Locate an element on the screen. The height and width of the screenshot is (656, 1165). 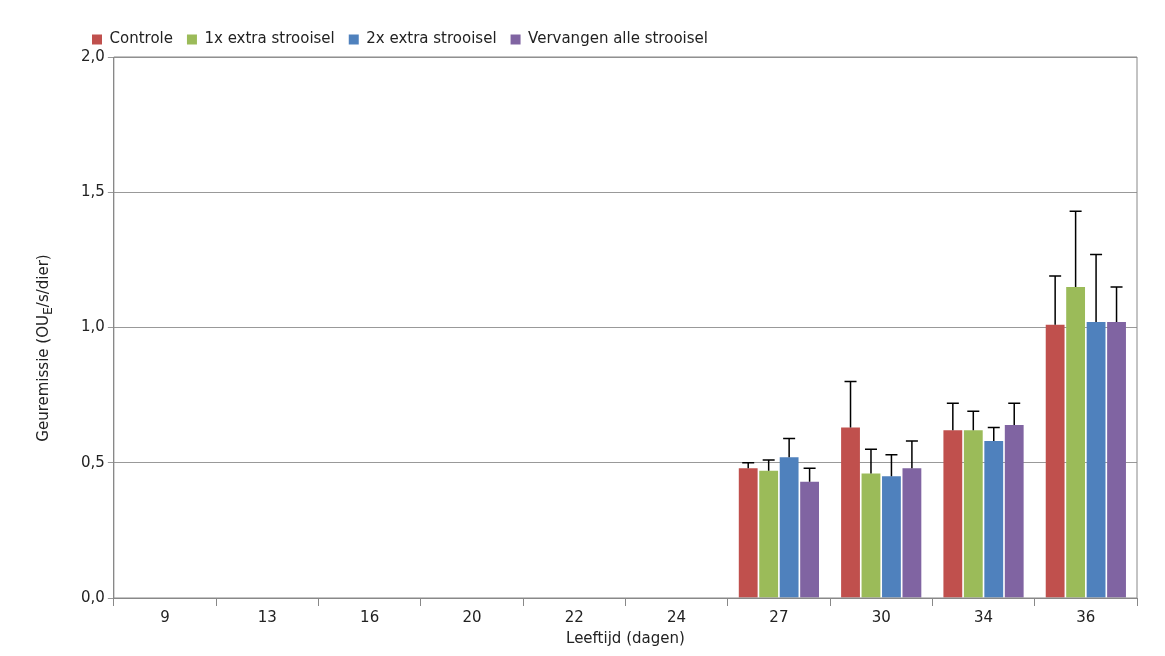
x-tick-label: 20 is located at coordinates (472, 616).